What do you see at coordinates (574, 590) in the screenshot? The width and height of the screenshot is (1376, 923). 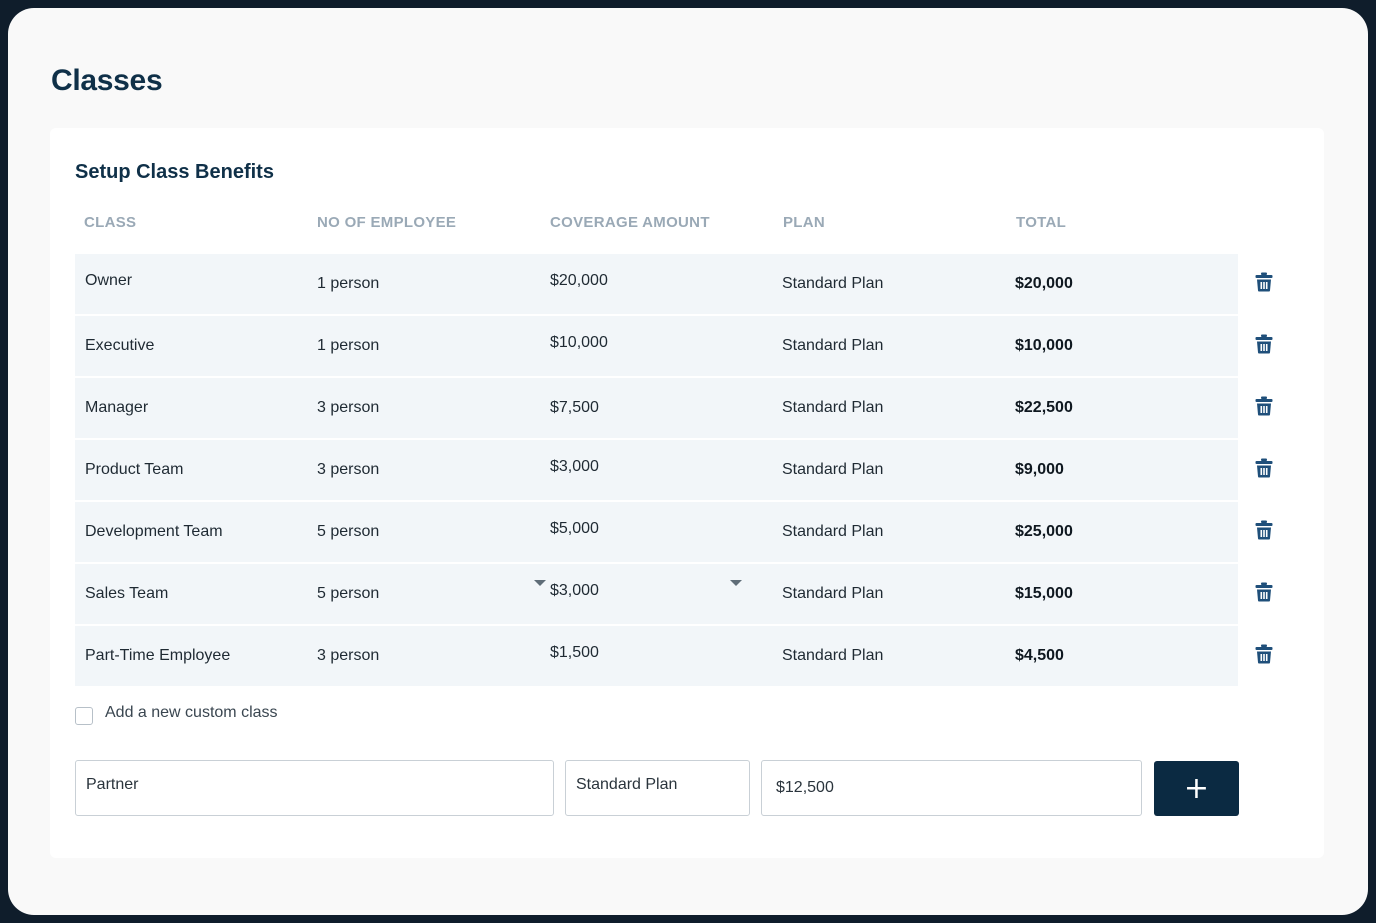 I see `coverage-amount-select: $3,000` at bounding box center [574, 590].